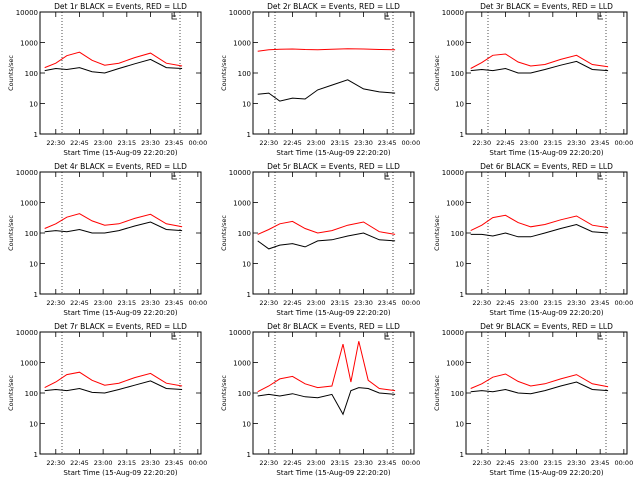 This screenshot has height=480, width=640. What do you see at coordinates (333, 326) in the screenshot?
I see `panel-title: Det 8r BLACK = Events, RED = LLD` at bounding box center [333, 326].